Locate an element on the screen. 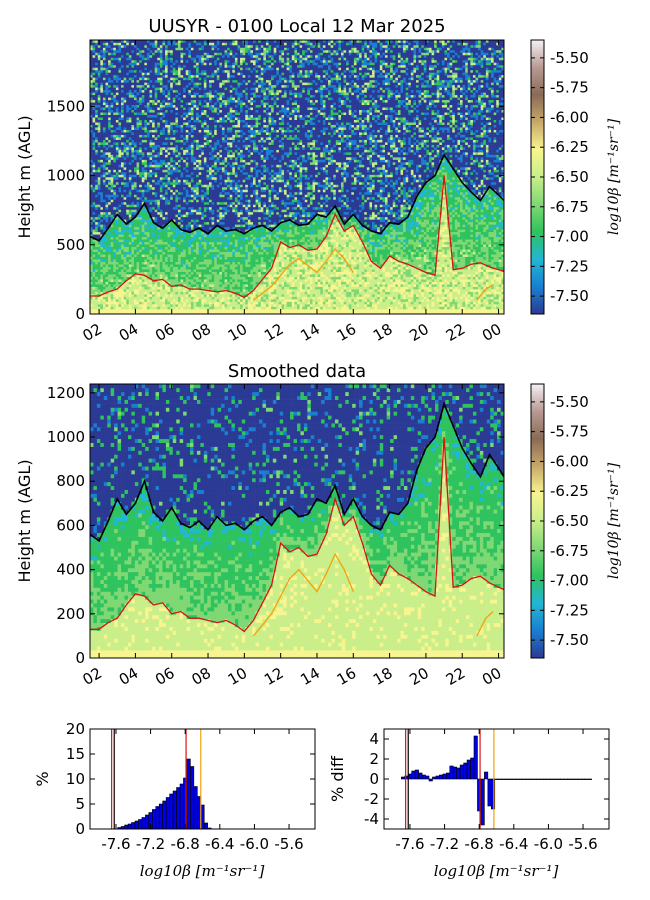  colorbar-tick-label: -6.25 is located at coordinates (569, 491).